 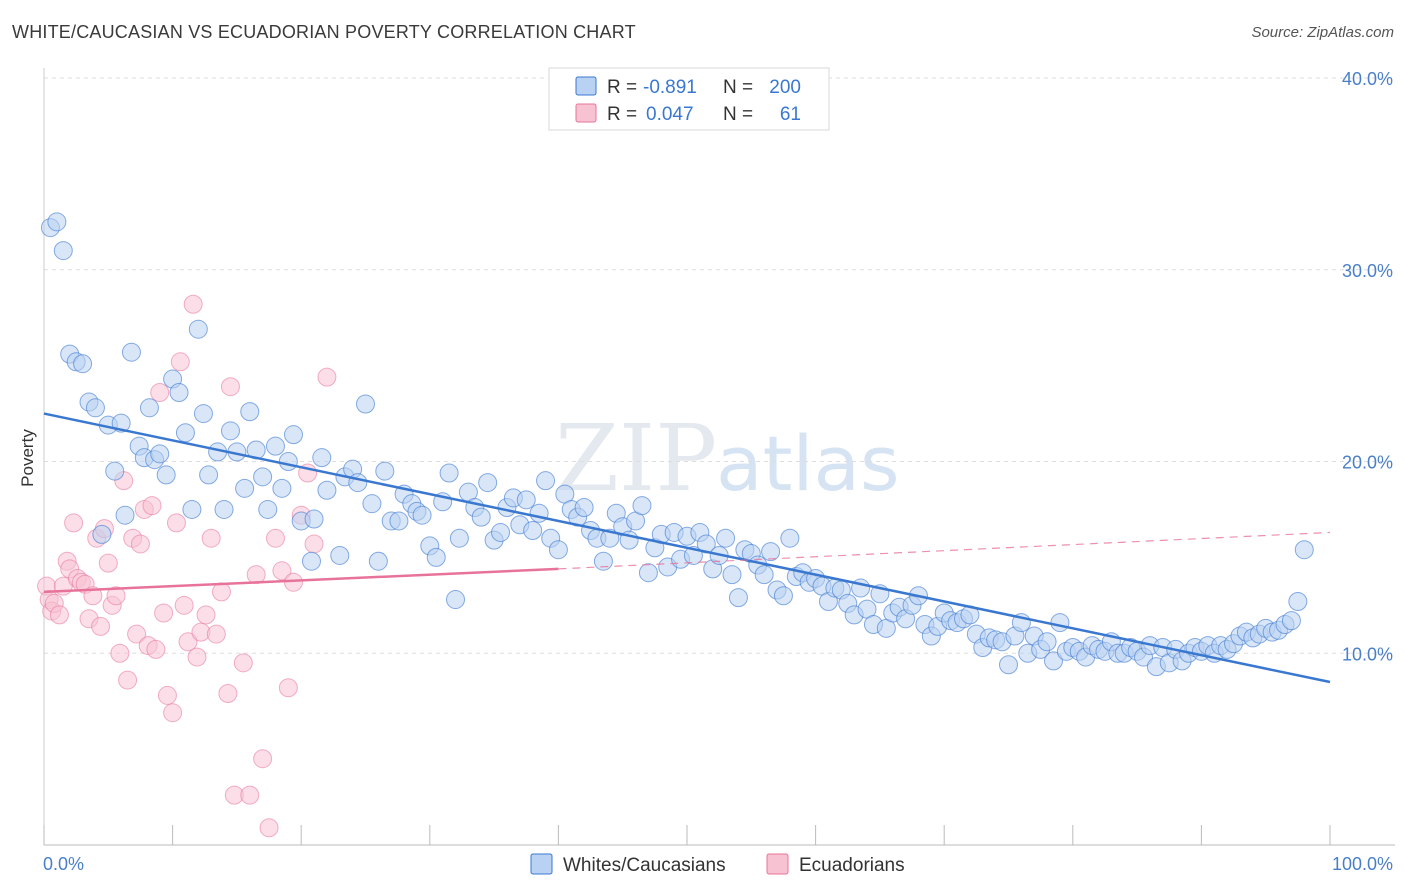 I want to click on bottom-legend-swatch-whites, so click(x=541, y=864).